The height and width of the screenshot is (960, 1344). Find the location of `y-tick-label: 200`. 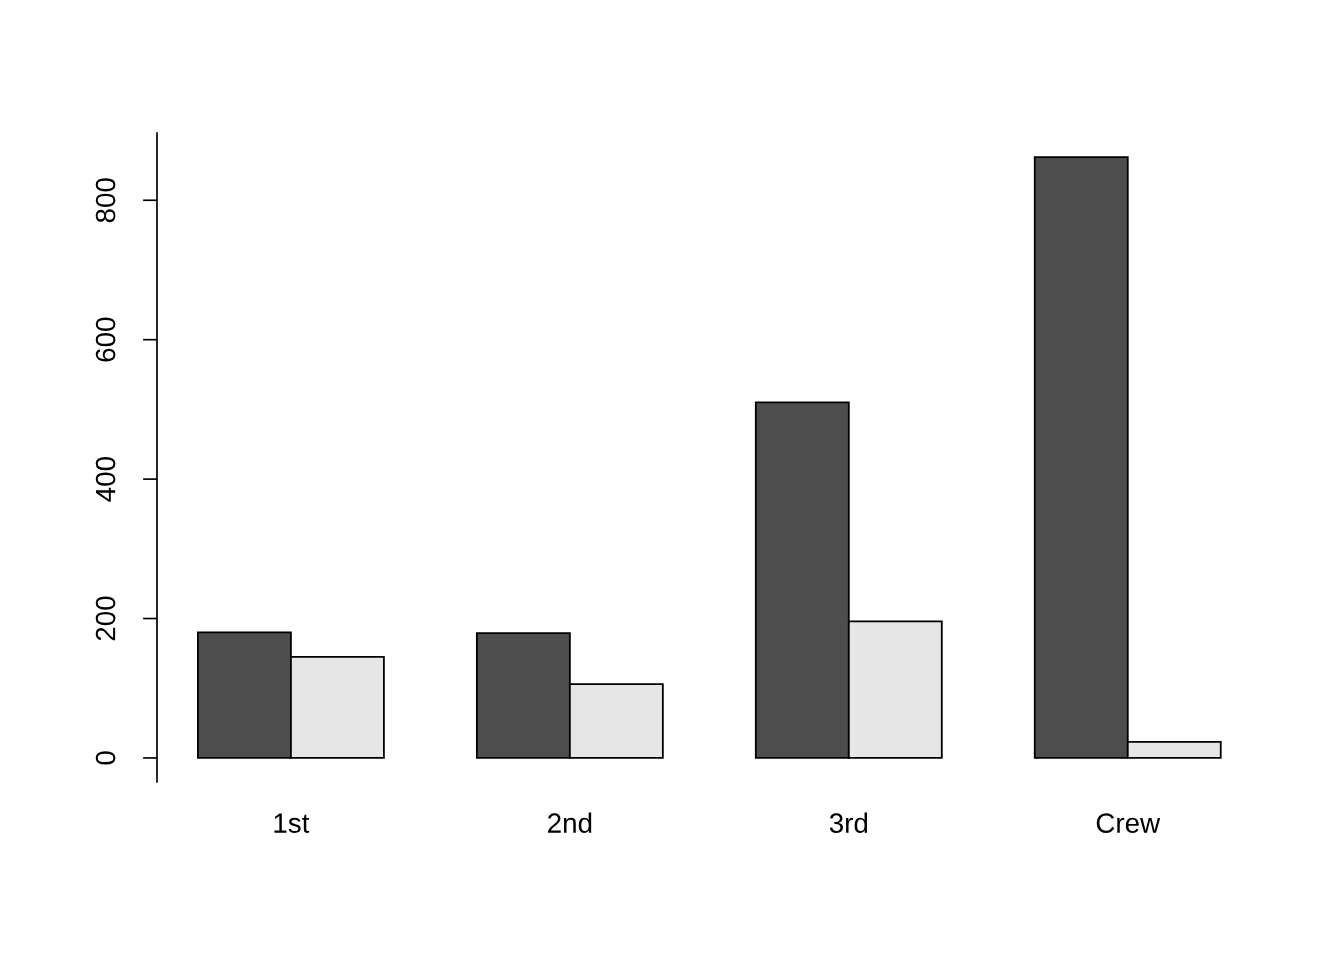

y-tick-label: 200 is located at coordinates (105, 618).